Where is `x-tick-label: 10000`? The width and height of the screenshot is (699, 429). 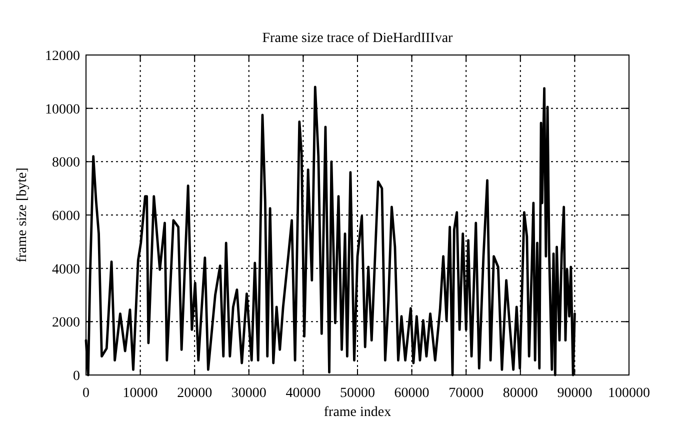
x-tick-label: 10000 is located at coordinates (140, 393).